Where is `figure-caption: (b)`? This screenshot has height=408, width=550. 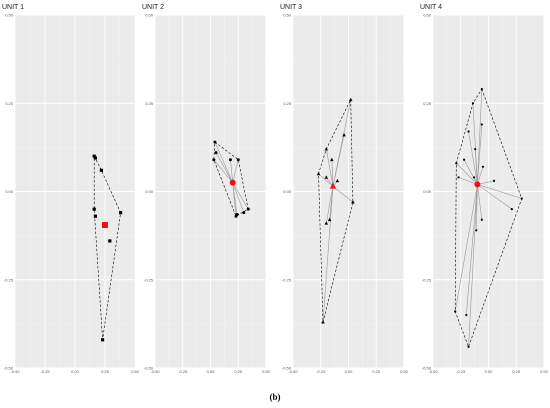
figure-caption: (b) is located at coordinates (275, 397).